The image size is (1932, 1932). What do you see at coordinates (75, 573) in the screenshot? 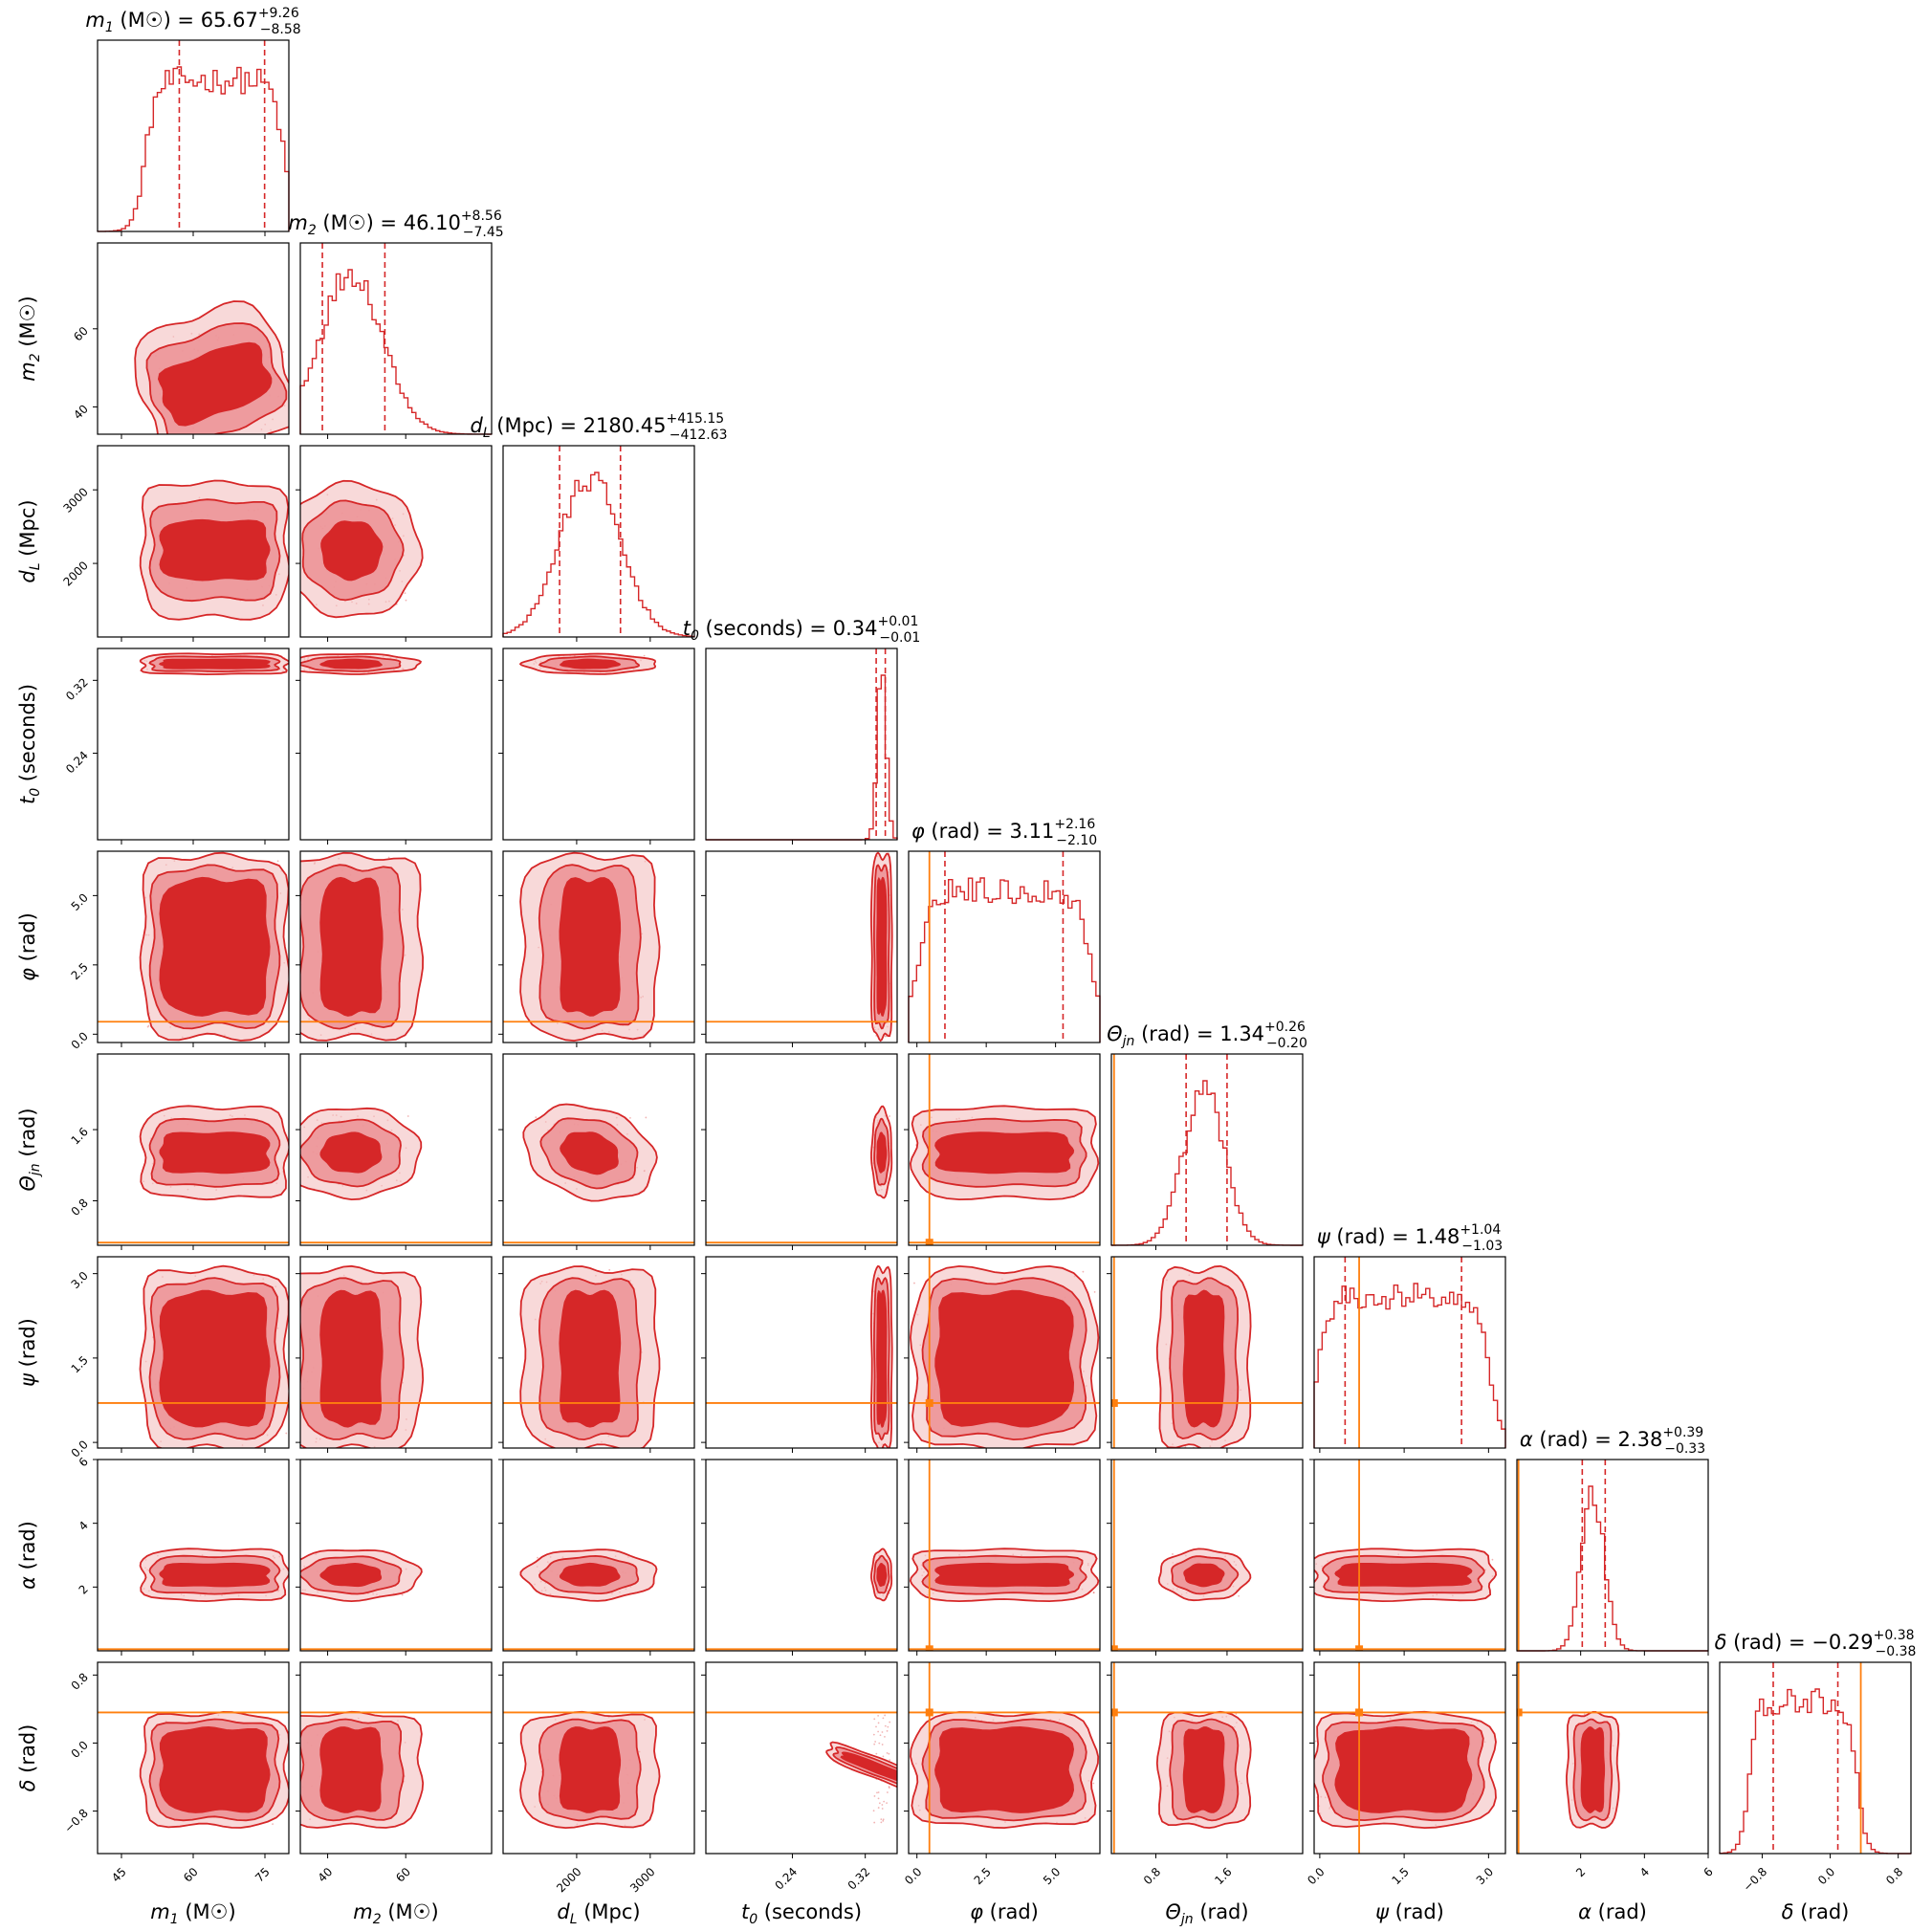
I see `y-tick-label: 2000` at bounding box center [75, 573].